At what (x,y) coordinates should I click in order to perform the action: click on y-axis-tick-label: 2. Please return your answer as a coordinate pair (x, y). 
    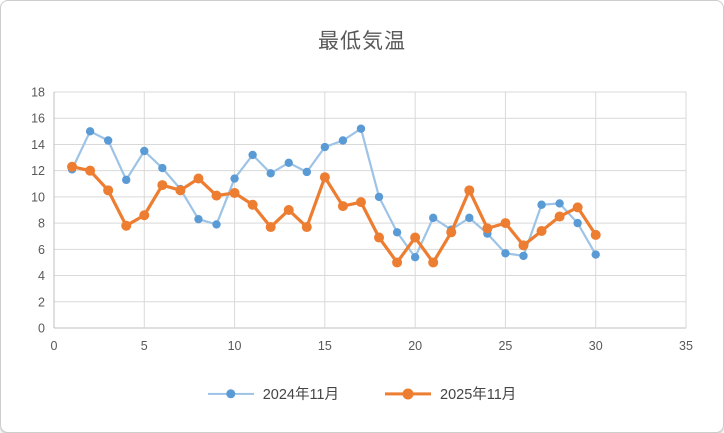
    Looking at the image, I should click on (41, 302).